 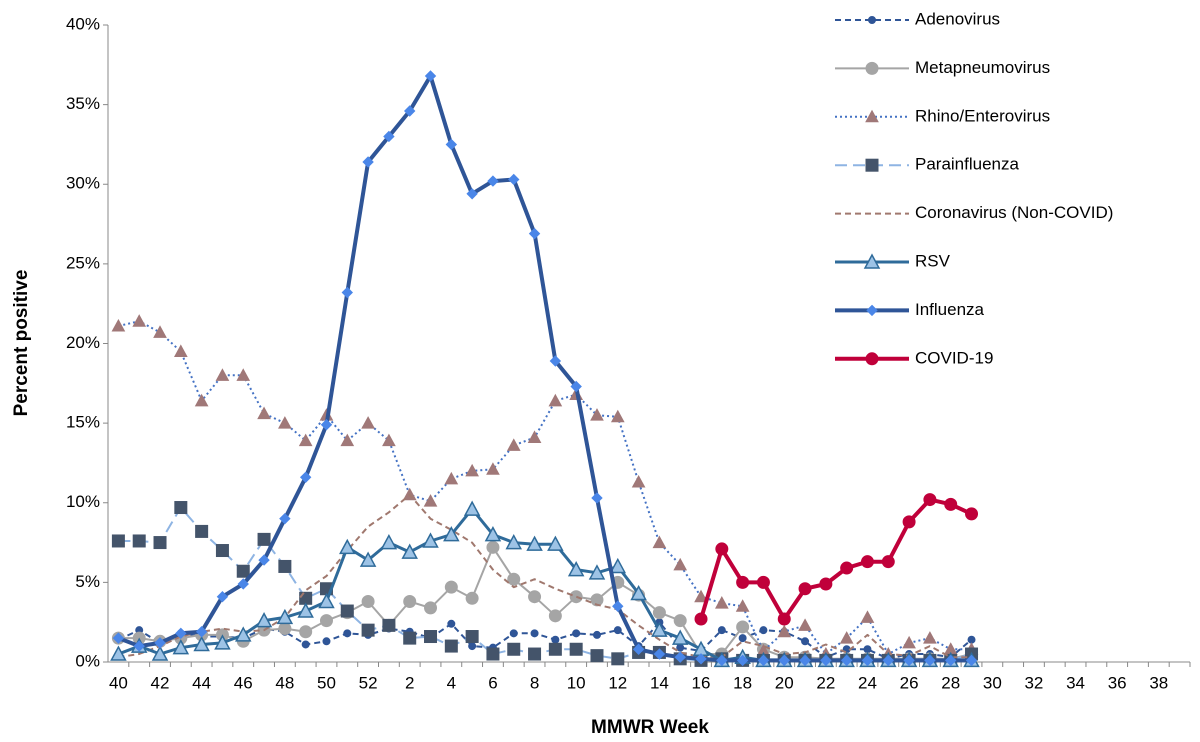 I want to click on y-tick-label: 5%, so click(x=87, y=581).